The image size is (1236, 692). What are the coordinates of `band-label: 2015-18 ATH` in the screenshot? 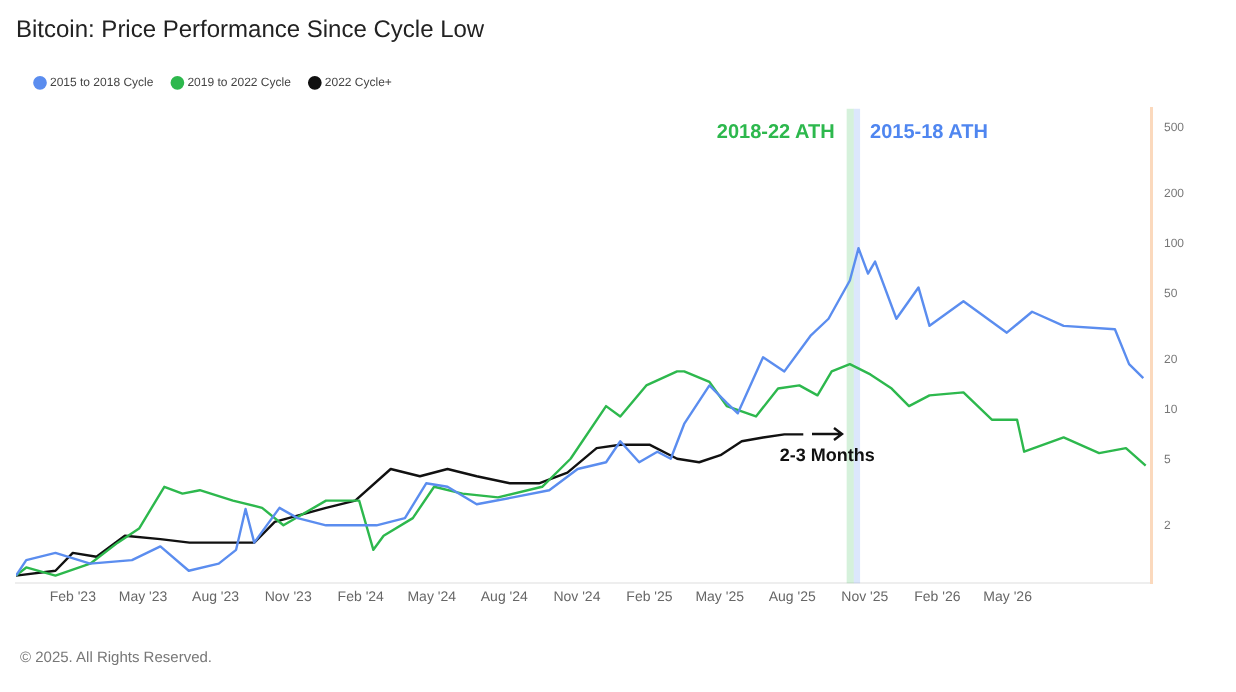 It's located at (929, 133).